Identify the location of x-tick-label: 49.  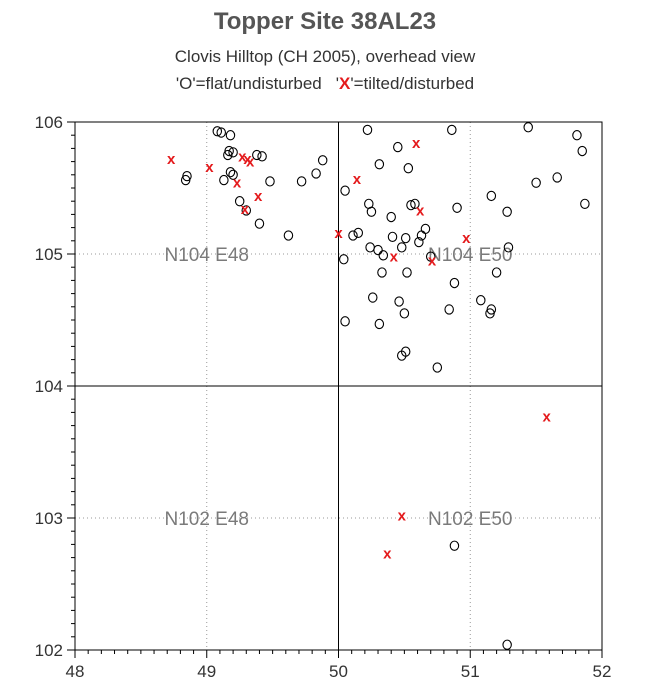
(206, 671).